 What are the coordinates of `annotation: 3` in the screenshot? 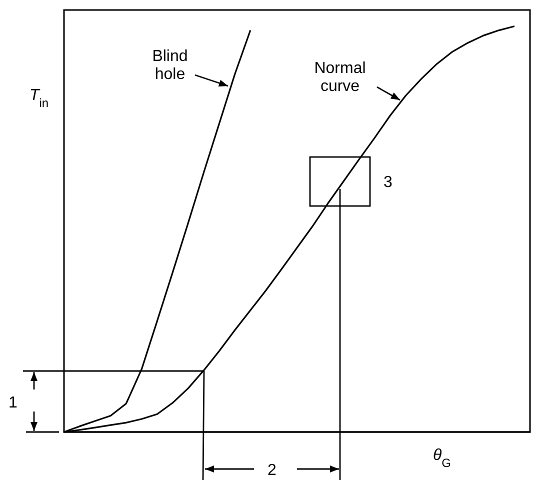 It's located at (388, 182).